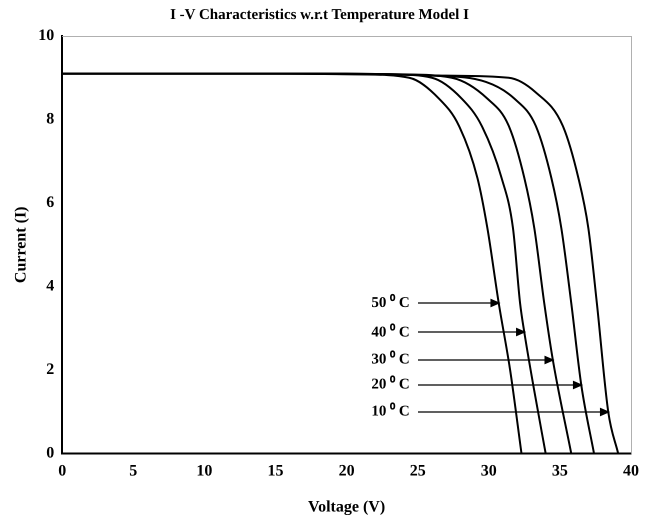 The width and height of the screenshot is (653, 521). What do you see at coordinates (50, 369) in the screenshot?
I see `y-tick-label: 2` at bounding box center [50, 369].